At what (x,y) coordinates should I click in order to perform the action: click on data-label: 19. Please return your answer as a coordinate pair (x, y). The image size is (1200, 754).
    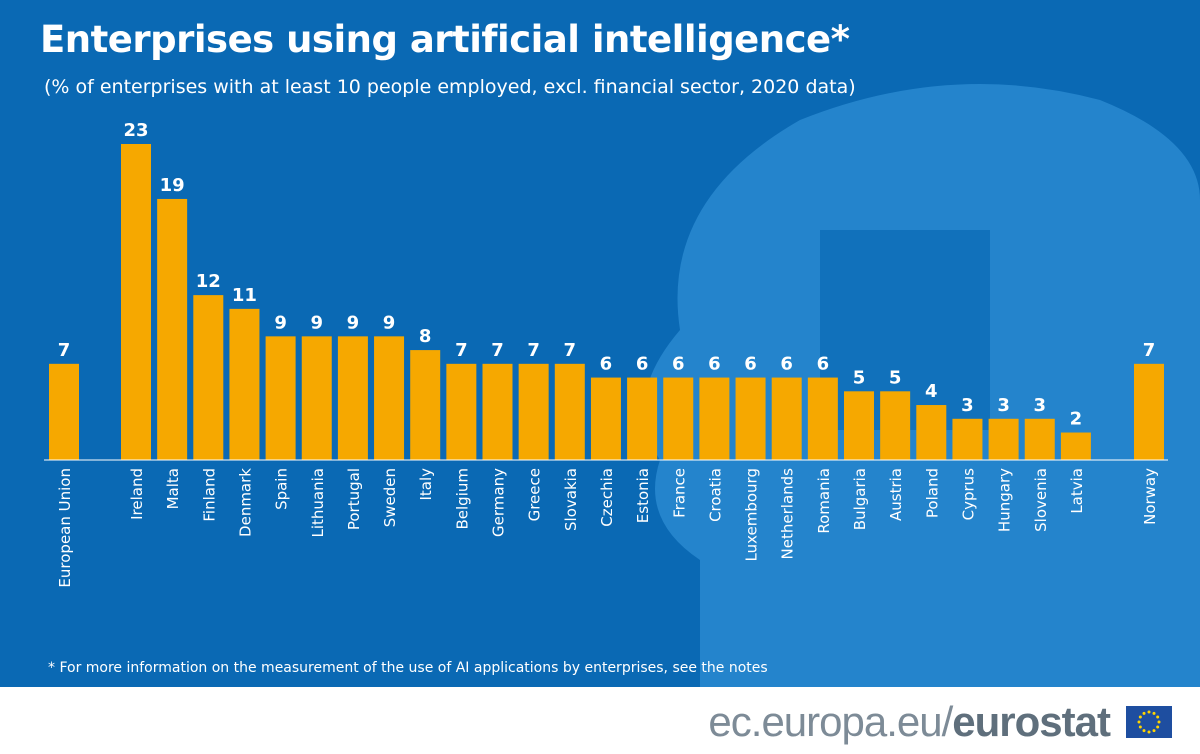
    Looking at the image, I should click on (172, 185).